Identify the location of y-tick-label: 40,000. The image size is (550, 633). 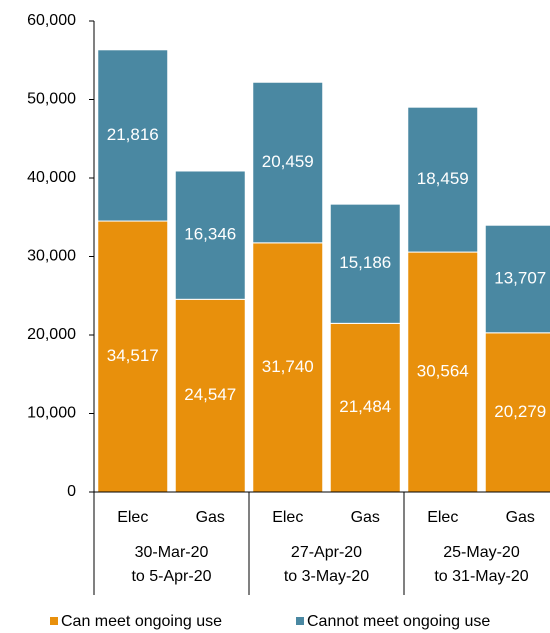
(51, 177).